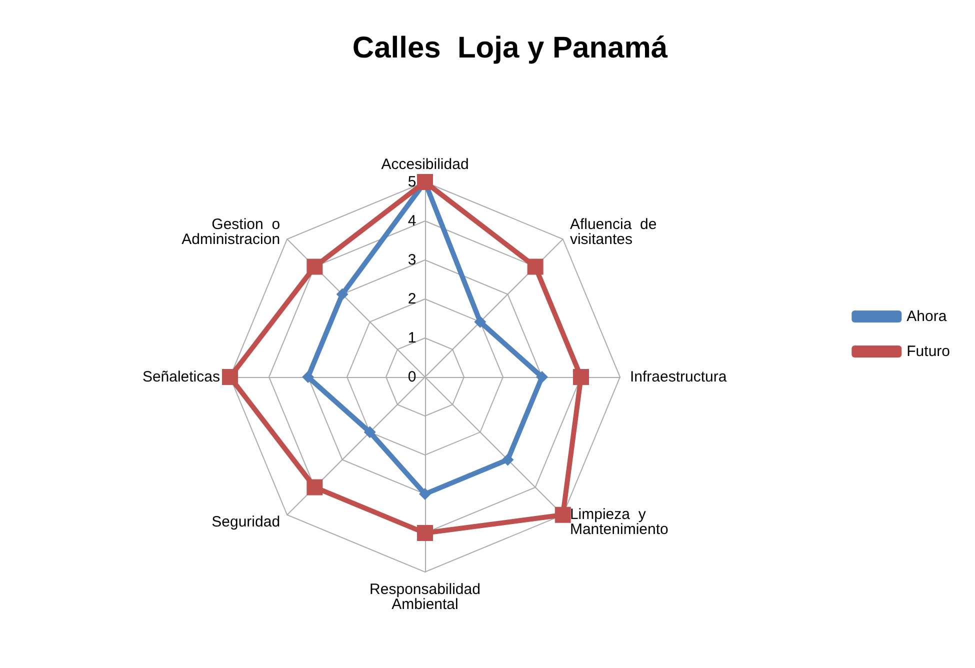 The width and height of the screenshot is (975, 668). Describe the element at coordinates (679, 377) in the screenshot. I see `spoke-label: Infraestructura` at that location.